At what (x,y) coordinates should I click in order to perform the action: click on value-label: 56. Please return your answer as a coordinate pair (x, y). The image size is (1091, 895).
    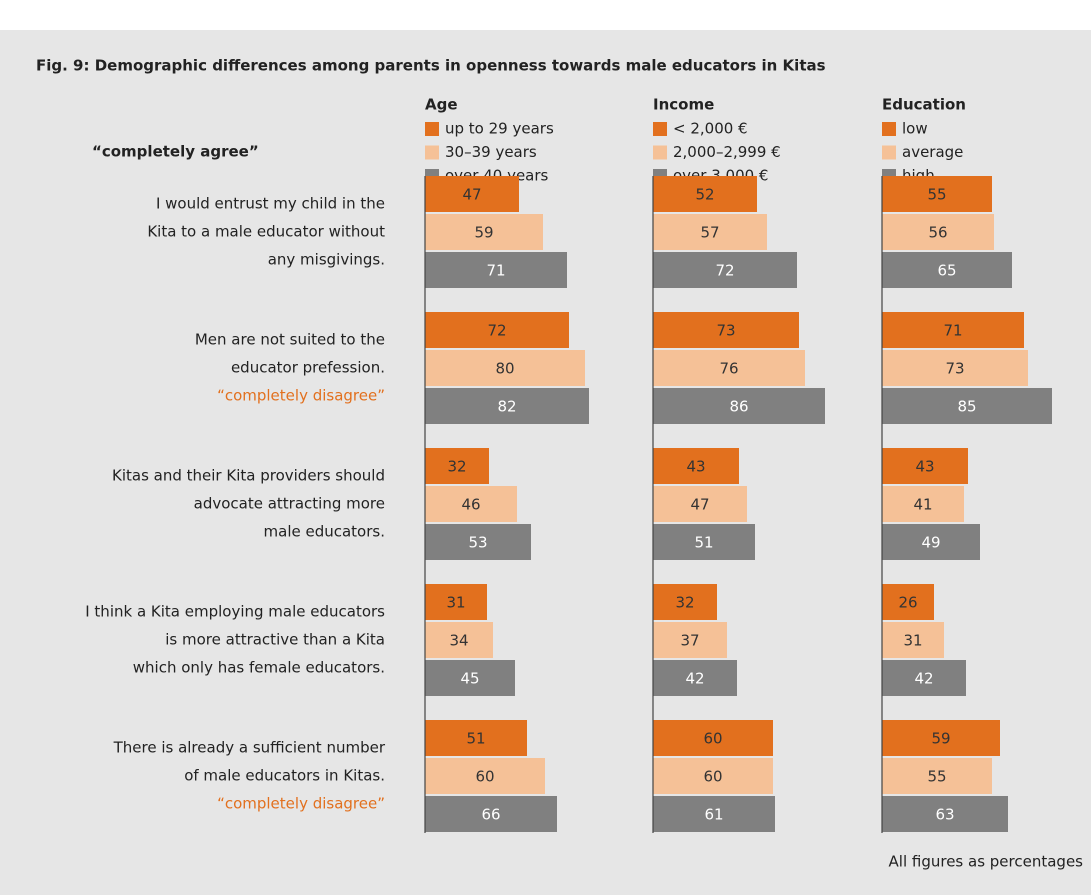
    Looking at the image, I should click on (937, 233).